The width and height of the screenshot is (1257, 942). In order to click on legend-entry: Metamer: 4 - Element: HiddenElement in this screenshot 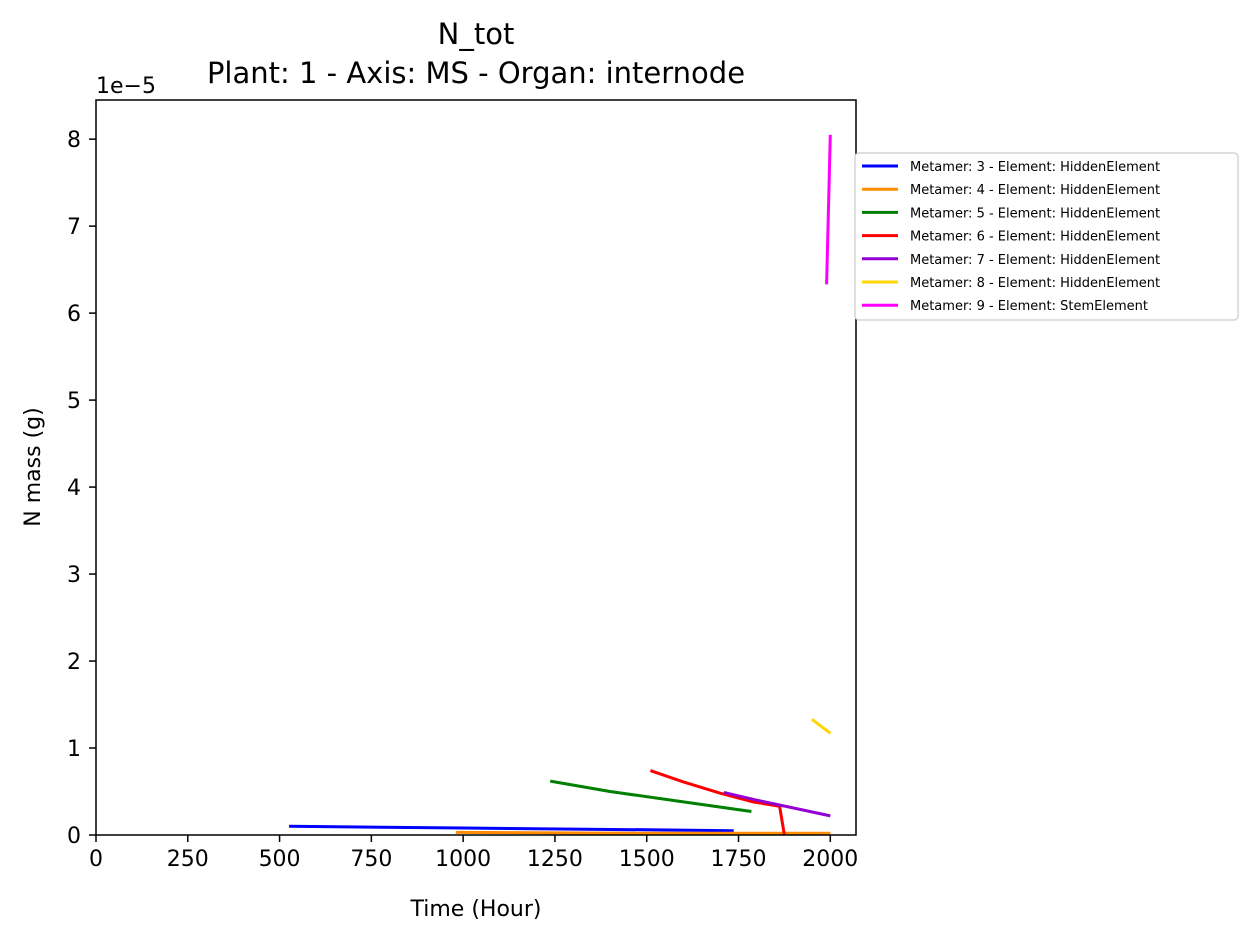, I will do `click(1035, 190)`.